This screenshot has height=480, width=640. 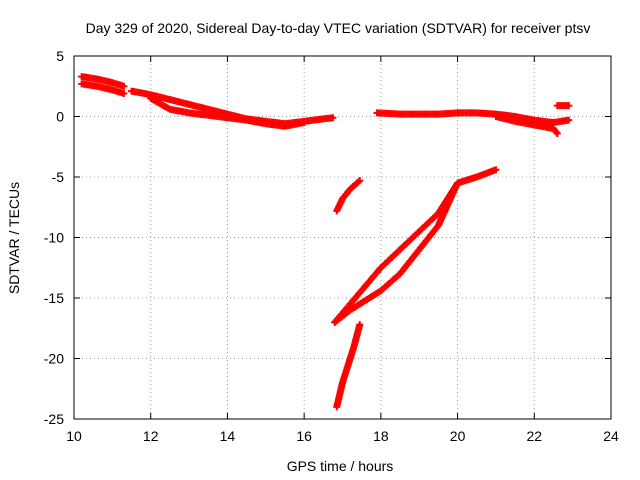 I want to click on x-axis-title: GPS time / hours, so click(x=340, y=466).